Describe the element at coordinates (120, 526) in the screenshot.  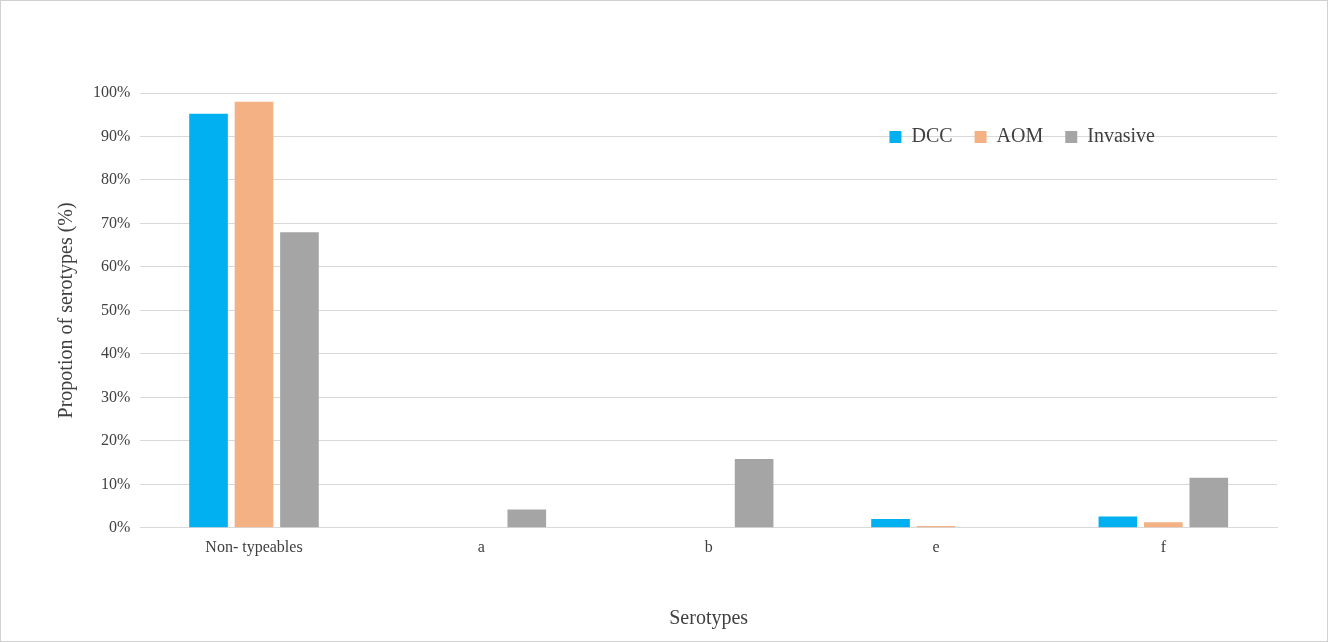
I see `y-tick-label: 0%` at that location.